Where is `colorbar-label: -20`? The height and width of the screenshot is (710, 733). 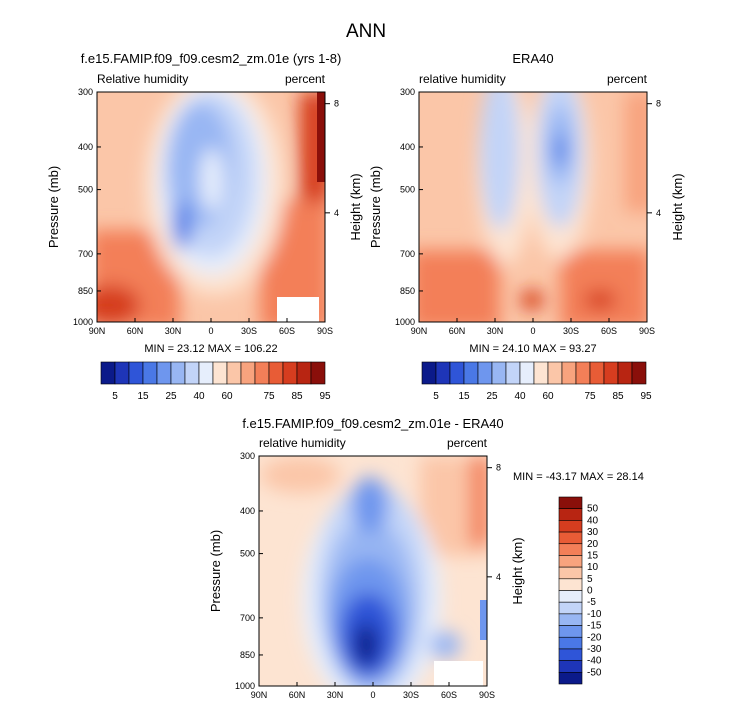 colorbar-label: -20 is located at coordinates (594, 637).